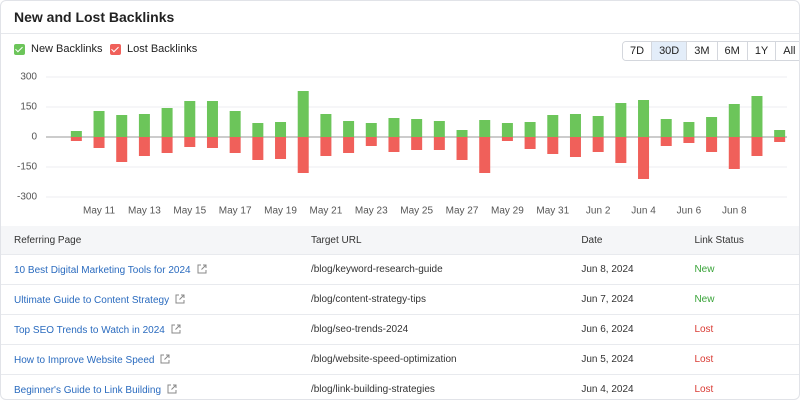 This screenshot has height=400, width=800. Describe the element at coordinates (92, 300) in the screenshot. I see `referring-page-link: Ultimate Guide to Content Strategy` at that location.